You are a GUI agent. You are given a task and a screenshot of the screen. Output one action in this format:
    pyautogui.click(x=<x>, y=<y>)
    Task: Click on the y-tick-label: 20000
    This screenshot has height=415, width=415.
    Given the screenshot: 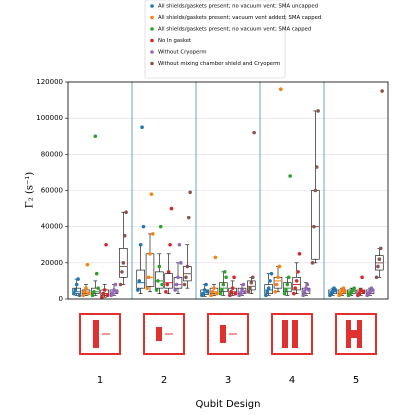 What is the action you would take?
    pyautogui.click(x=52, y=263)
    